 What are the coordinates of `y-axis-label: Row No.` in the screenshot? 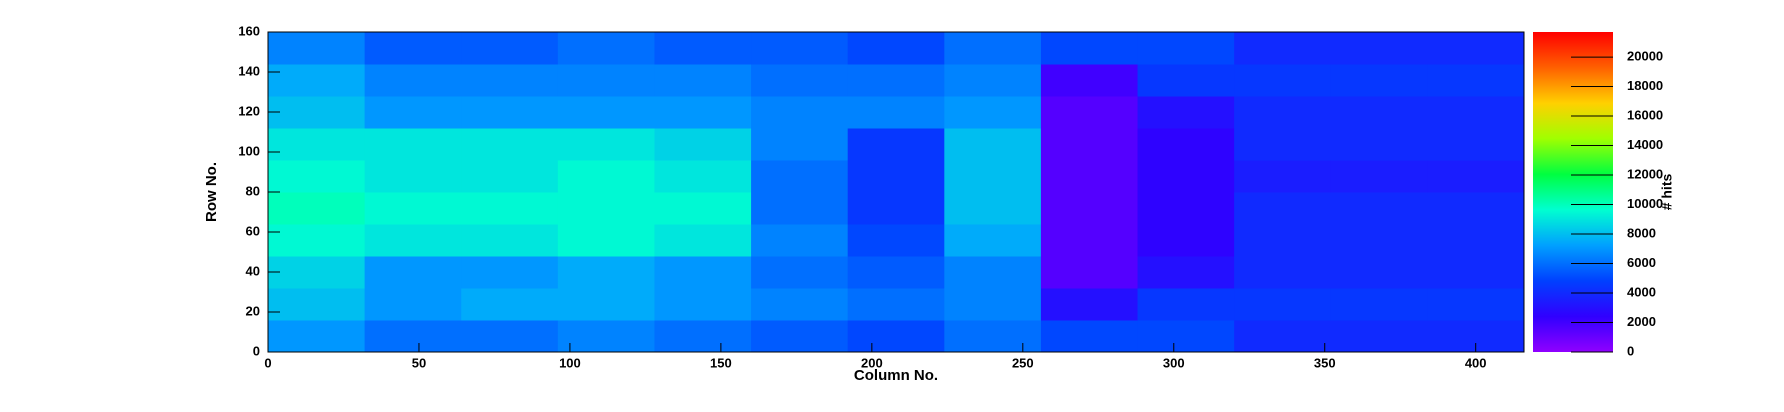 It's located at (211, 192).